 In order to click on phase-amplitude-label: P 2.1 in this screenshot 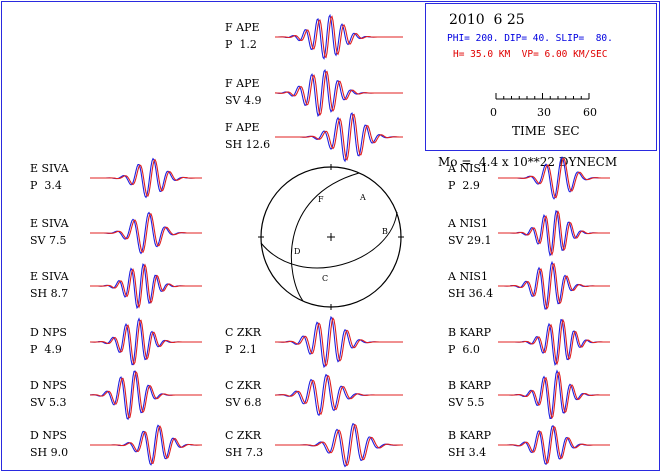, I will do `click(241, 349)`.